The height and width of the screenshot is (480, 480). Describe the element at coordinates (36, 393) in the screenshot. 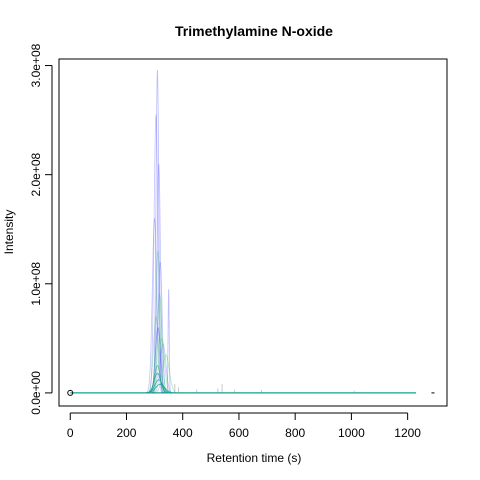

I see `y-tick-label-0: 0.0e+00` at that location.